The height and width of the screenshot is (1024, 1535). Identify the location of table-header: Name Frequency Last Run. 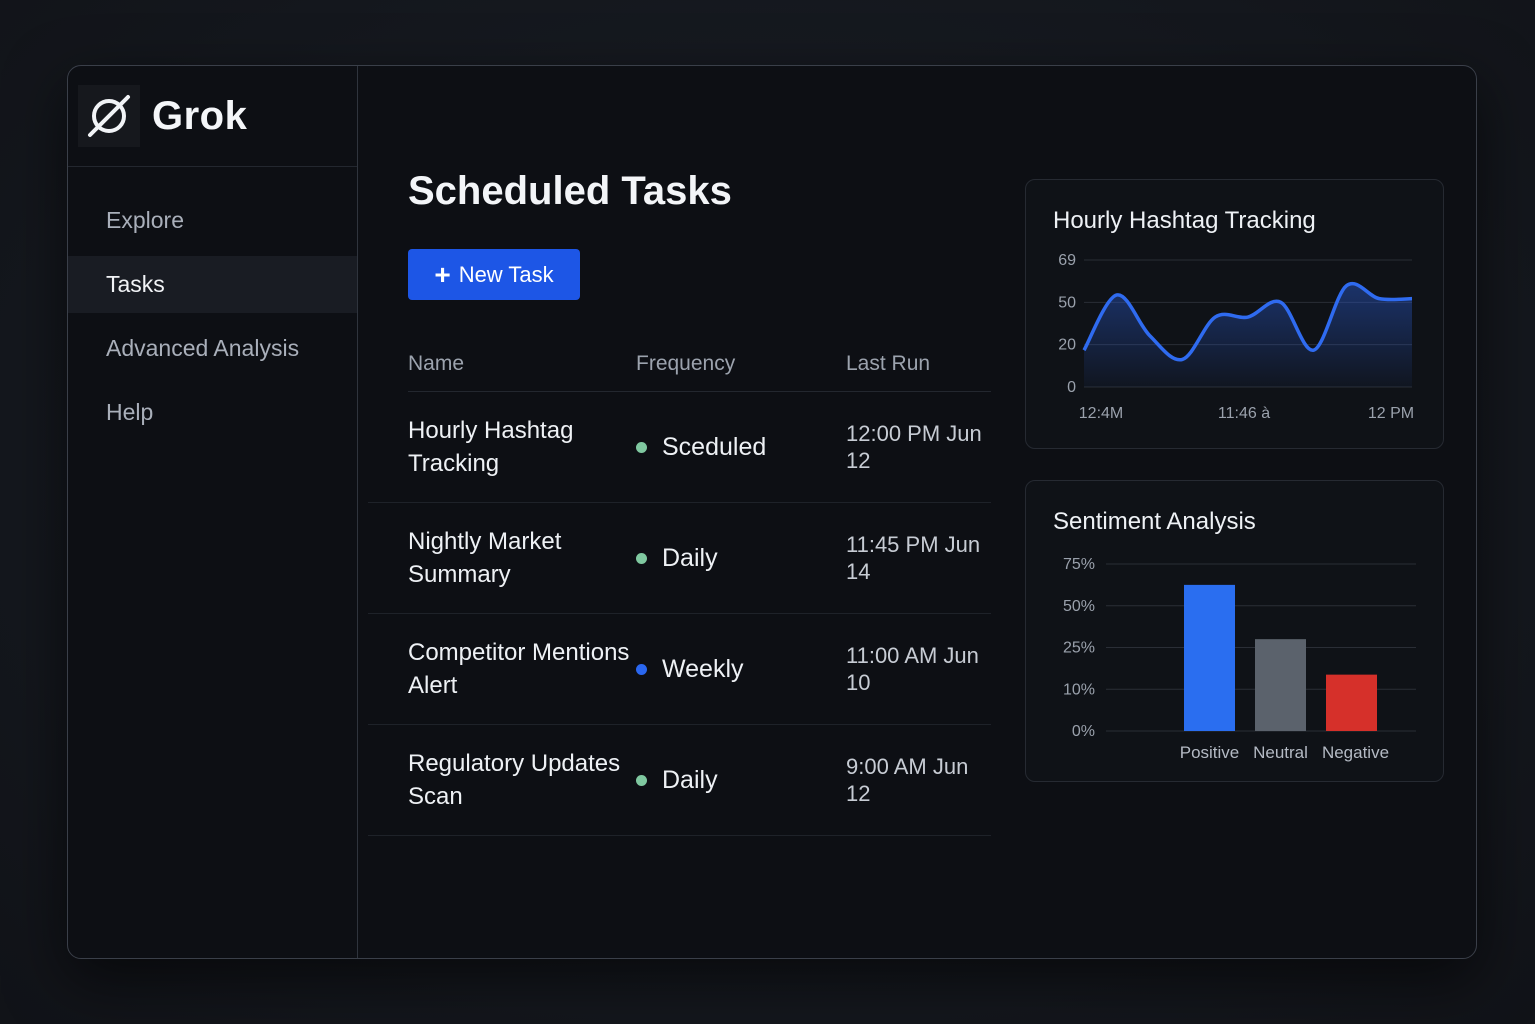
(699, 364).